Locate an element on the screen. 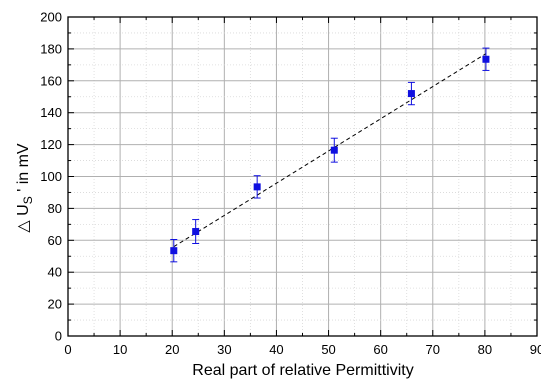 This screenshot has height=380, width=541. y-tick-label: 140 is located at coordinates (51, 112).